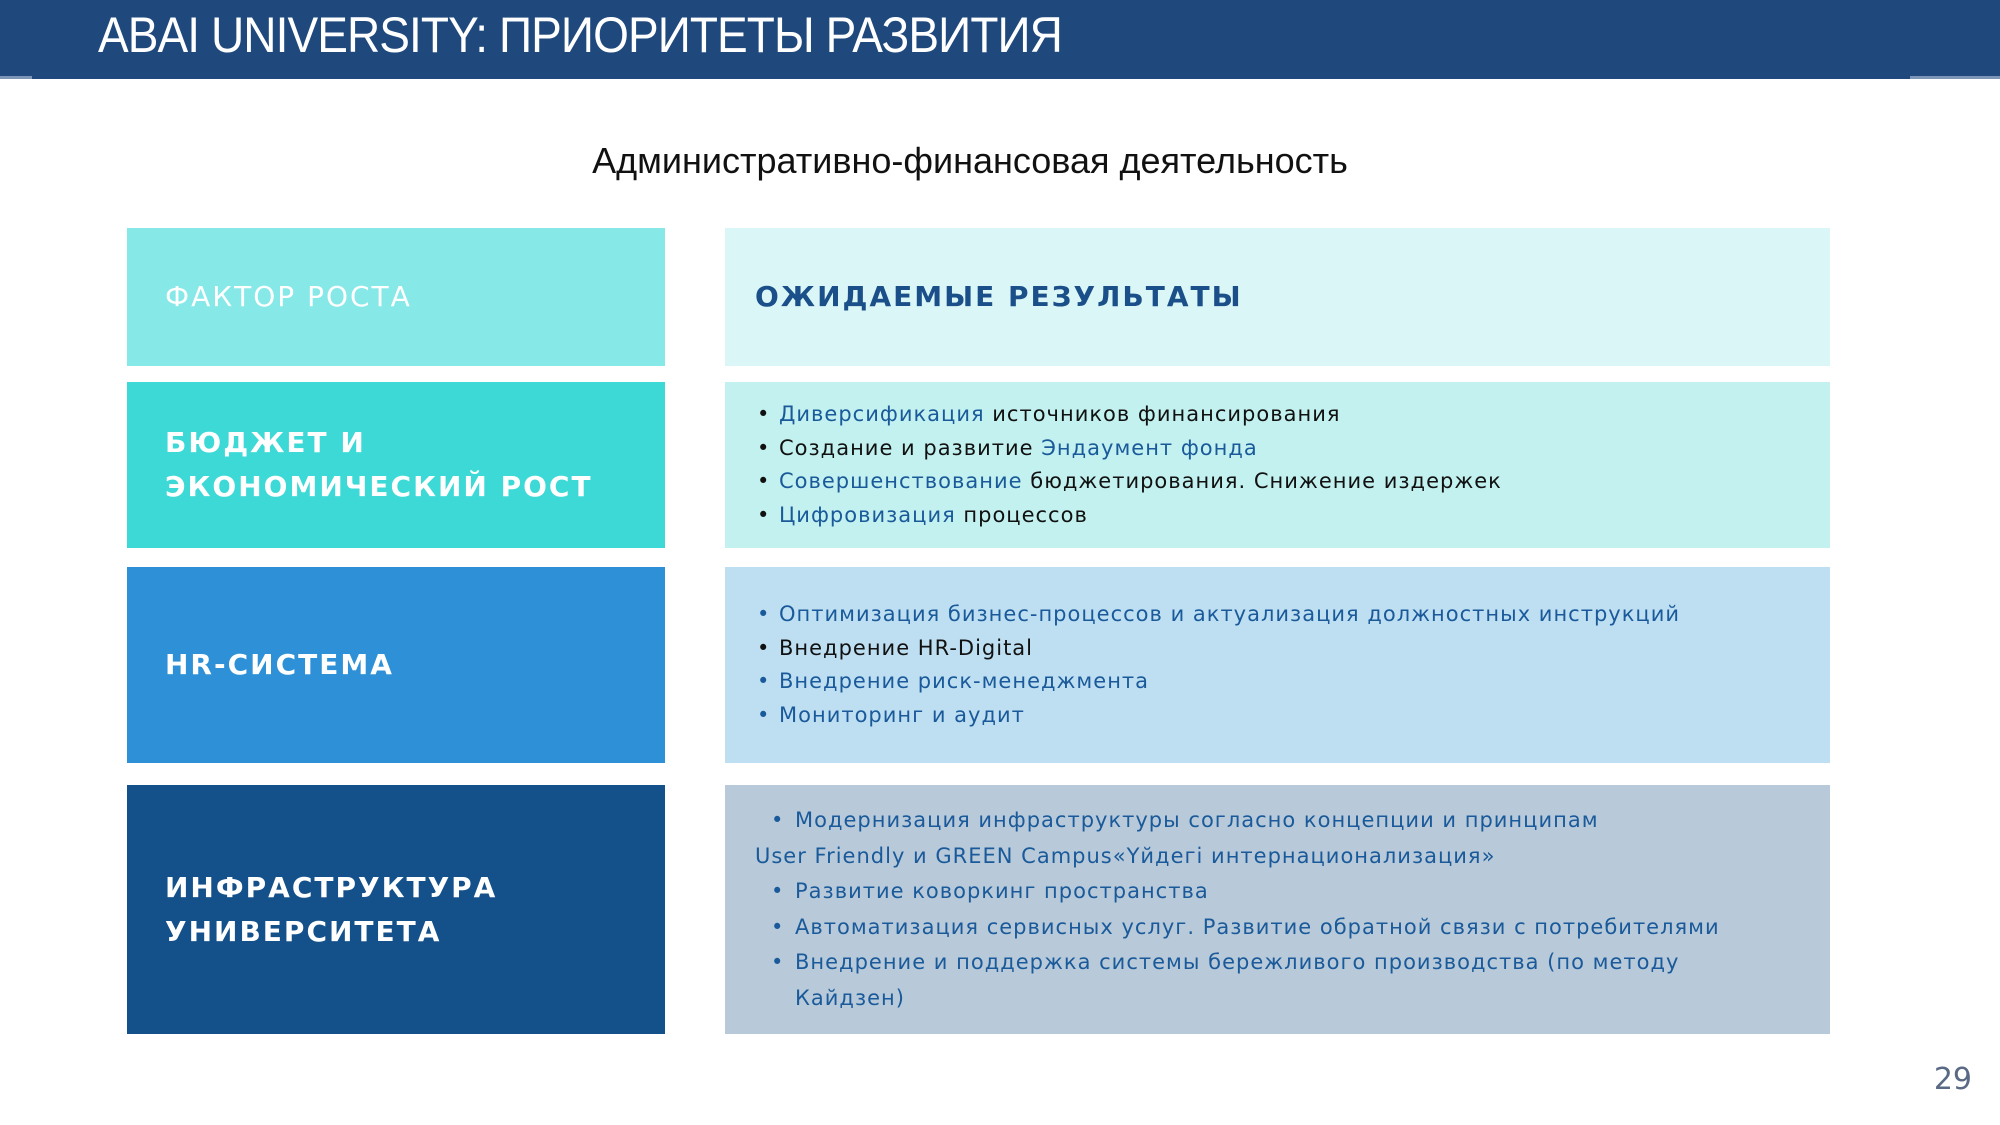 The image size is (2000, 1125). What do you see at coordinates (379, 464) in the screenshot?
I see `factor-label: БЮДЖЕТ И ЭКОНОМИЧЕСКИЙ РОСТ` at bounding box center [379, 464].